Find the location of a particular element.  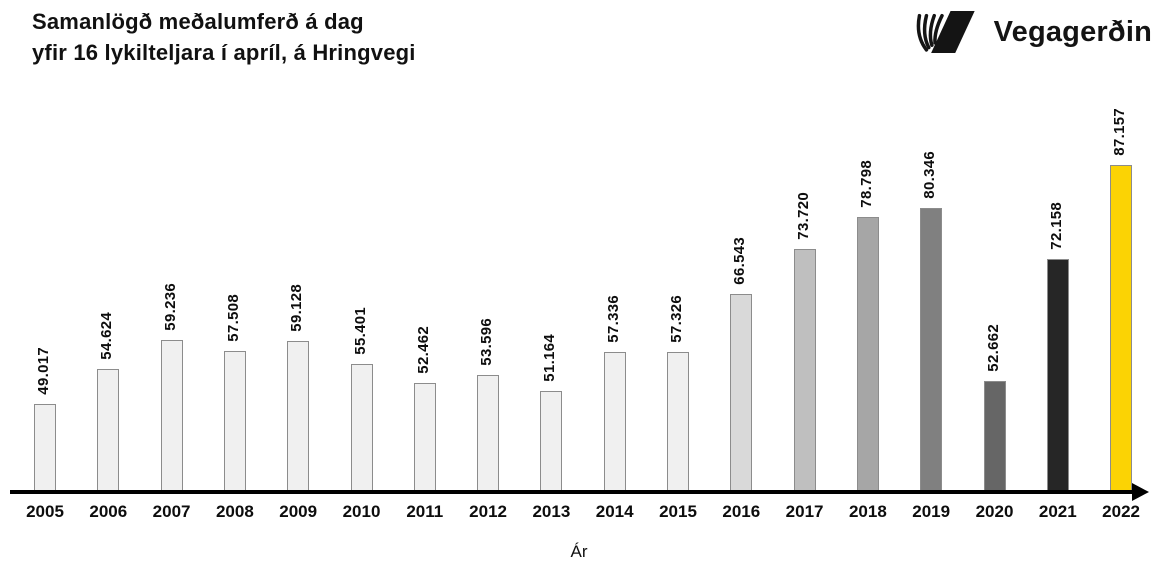

bar-2011 is located at coordinates (424, 437).